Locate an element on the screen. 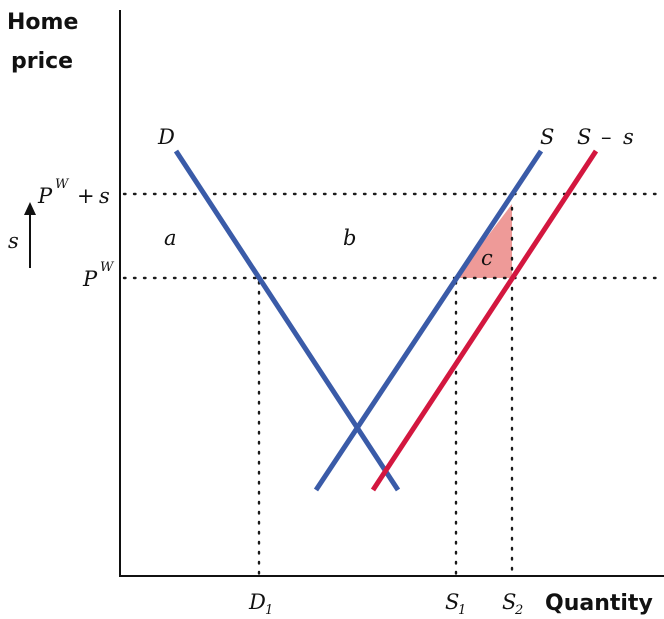  supply-curve-label: S is located at coordinates (547, 137).